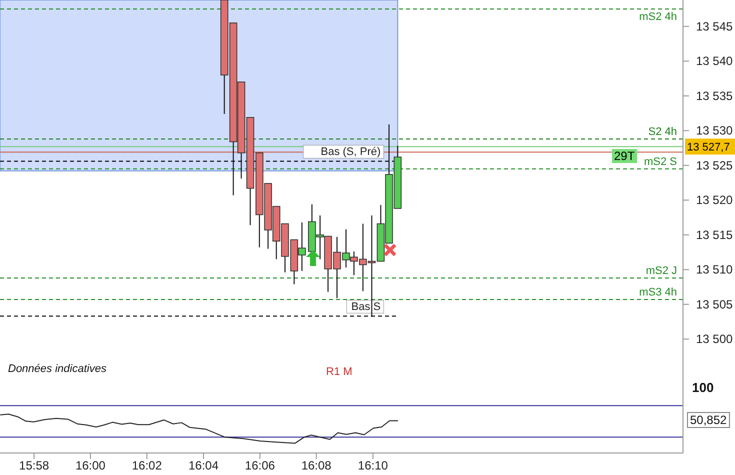  Describe the element at coordinates (715, 95) in the screenshot. I see `y-tick-label: 13 535` at that location.